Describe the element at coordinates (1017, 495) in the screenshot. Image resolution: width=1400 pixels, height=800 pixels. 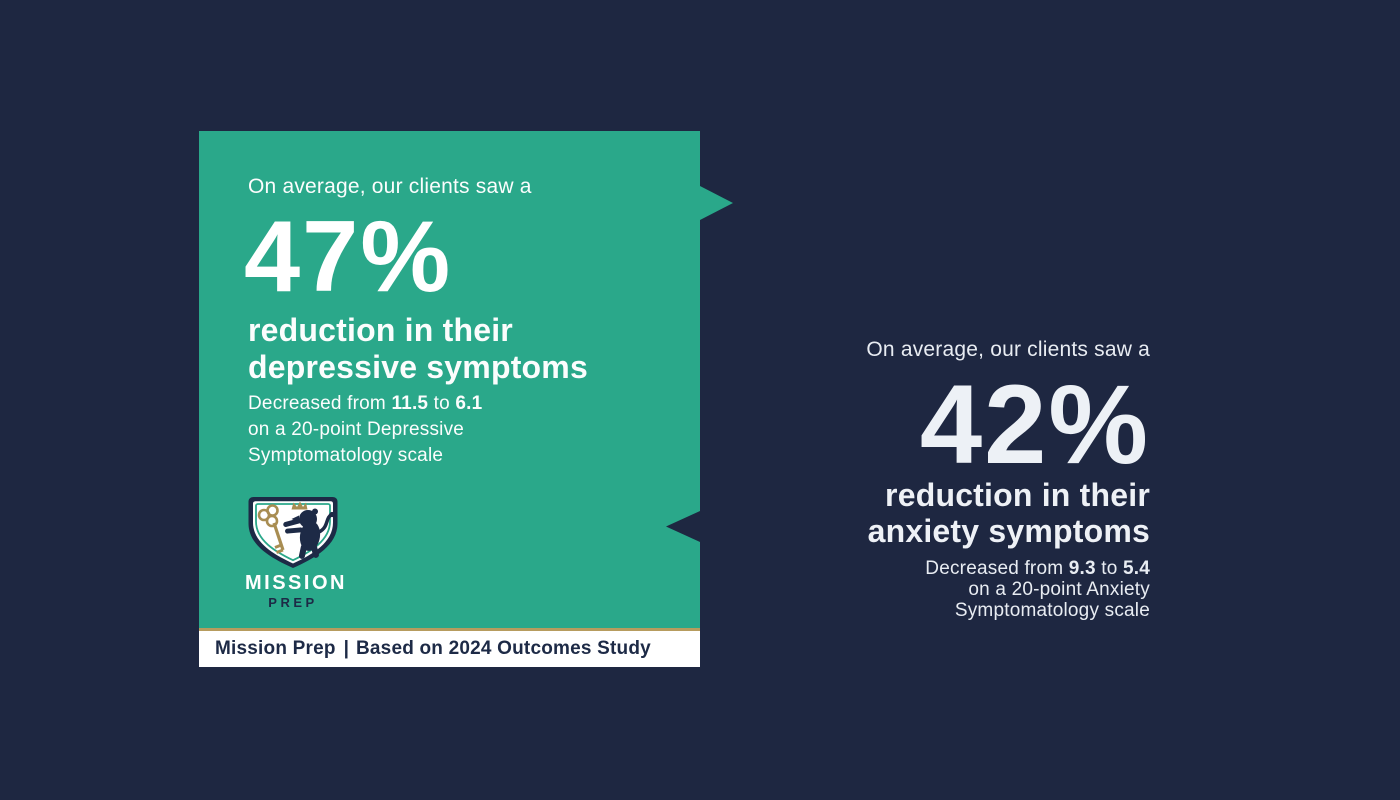
I see `right-headline-line1: reduction in their` at that location.